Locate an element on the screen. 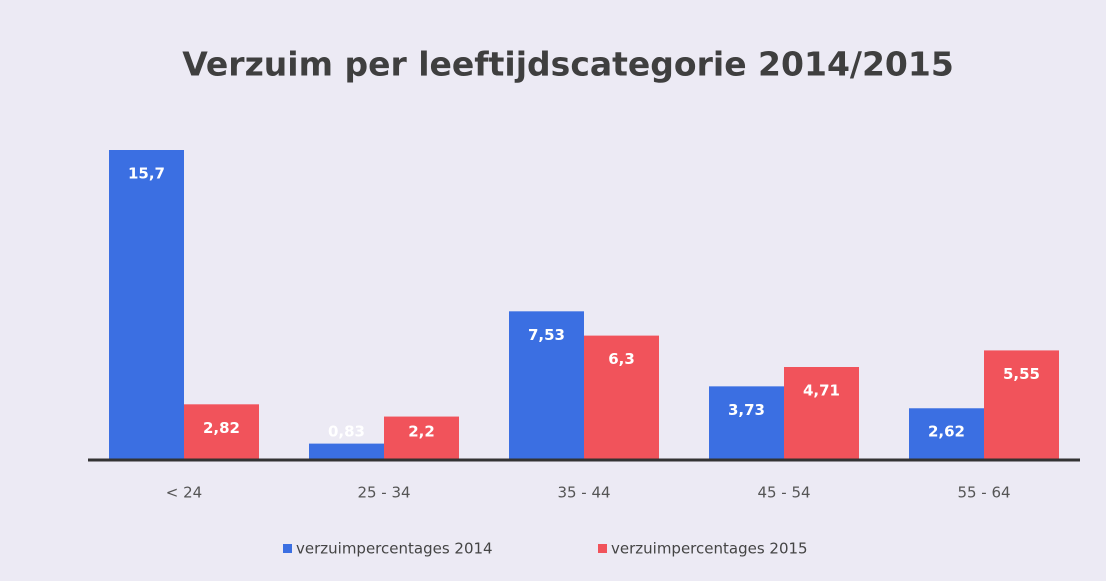 This screenshot has height=581, width=1106. value-label: 2,62 is located at coordinates (946, 432).